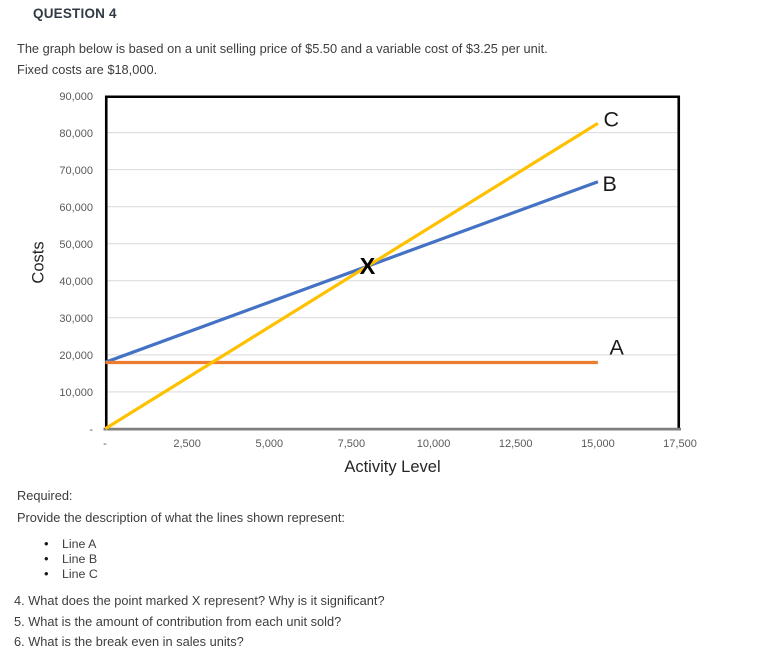  Describe the element at coordinates (39, 262) in the screenshot. I see `y-axis-title: Costs` at that location.